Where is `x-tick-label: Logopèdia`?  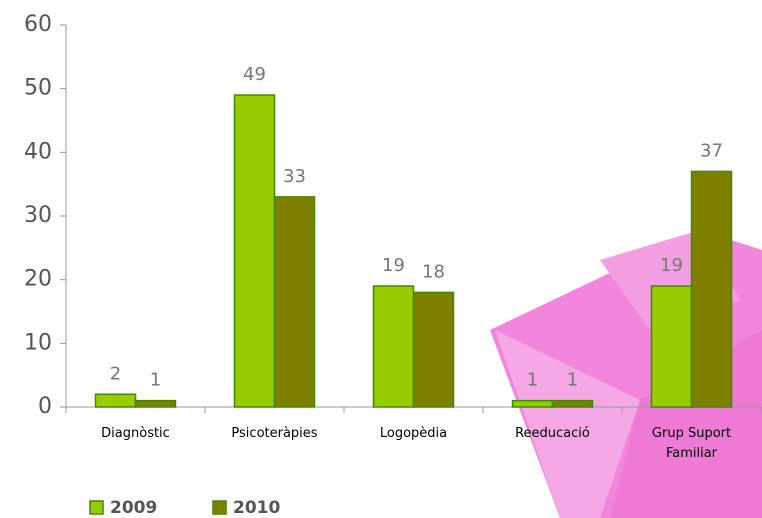
x-tick-label: Logopèdia is located at coordinates (413, 433).